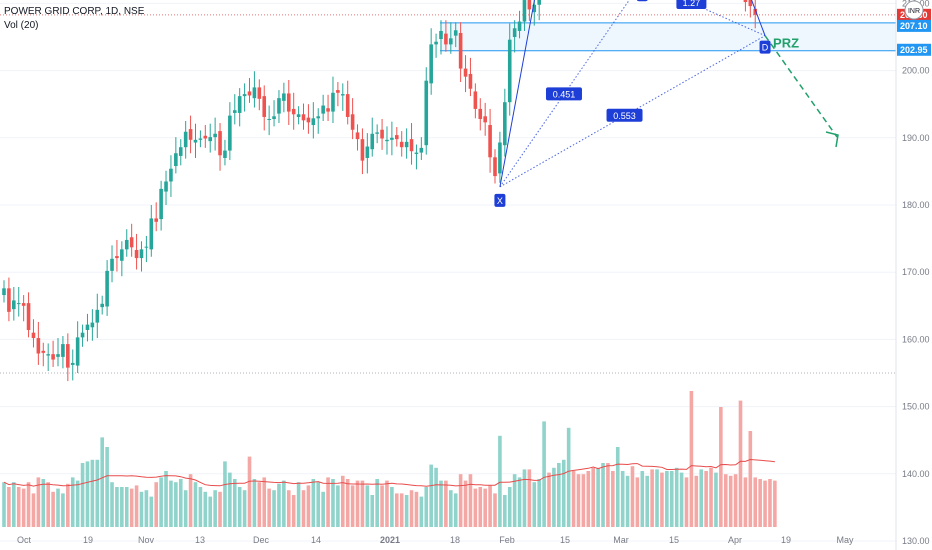  I want to click on chart-legend: POWER GRID CORP, 1D, NSE Vol (20), so click(74, 19).